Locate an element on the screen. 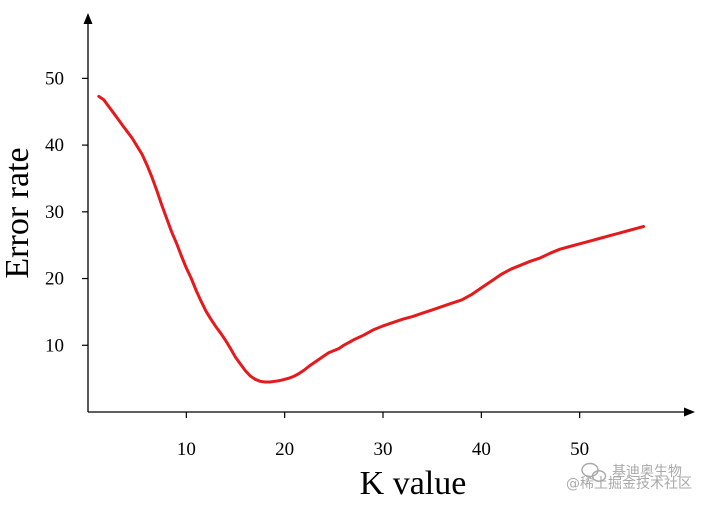 Image resolution: width=715 pixels, height=505 pixels. y-tick-label: 30 is located at coordinates (54, 212).